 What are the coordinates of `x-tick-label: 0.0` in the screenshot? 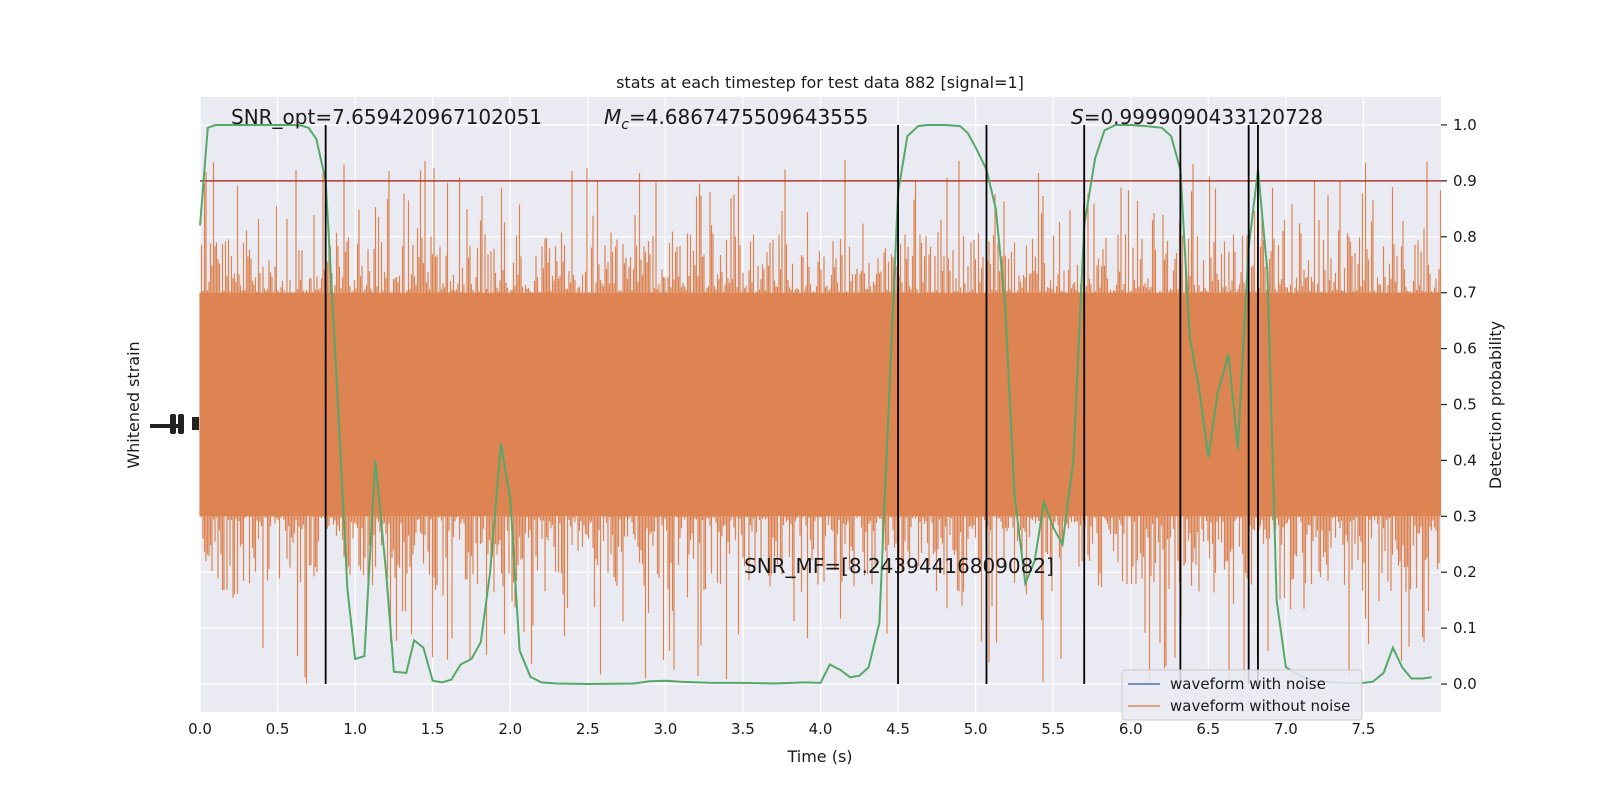 It's located at (200, 729).